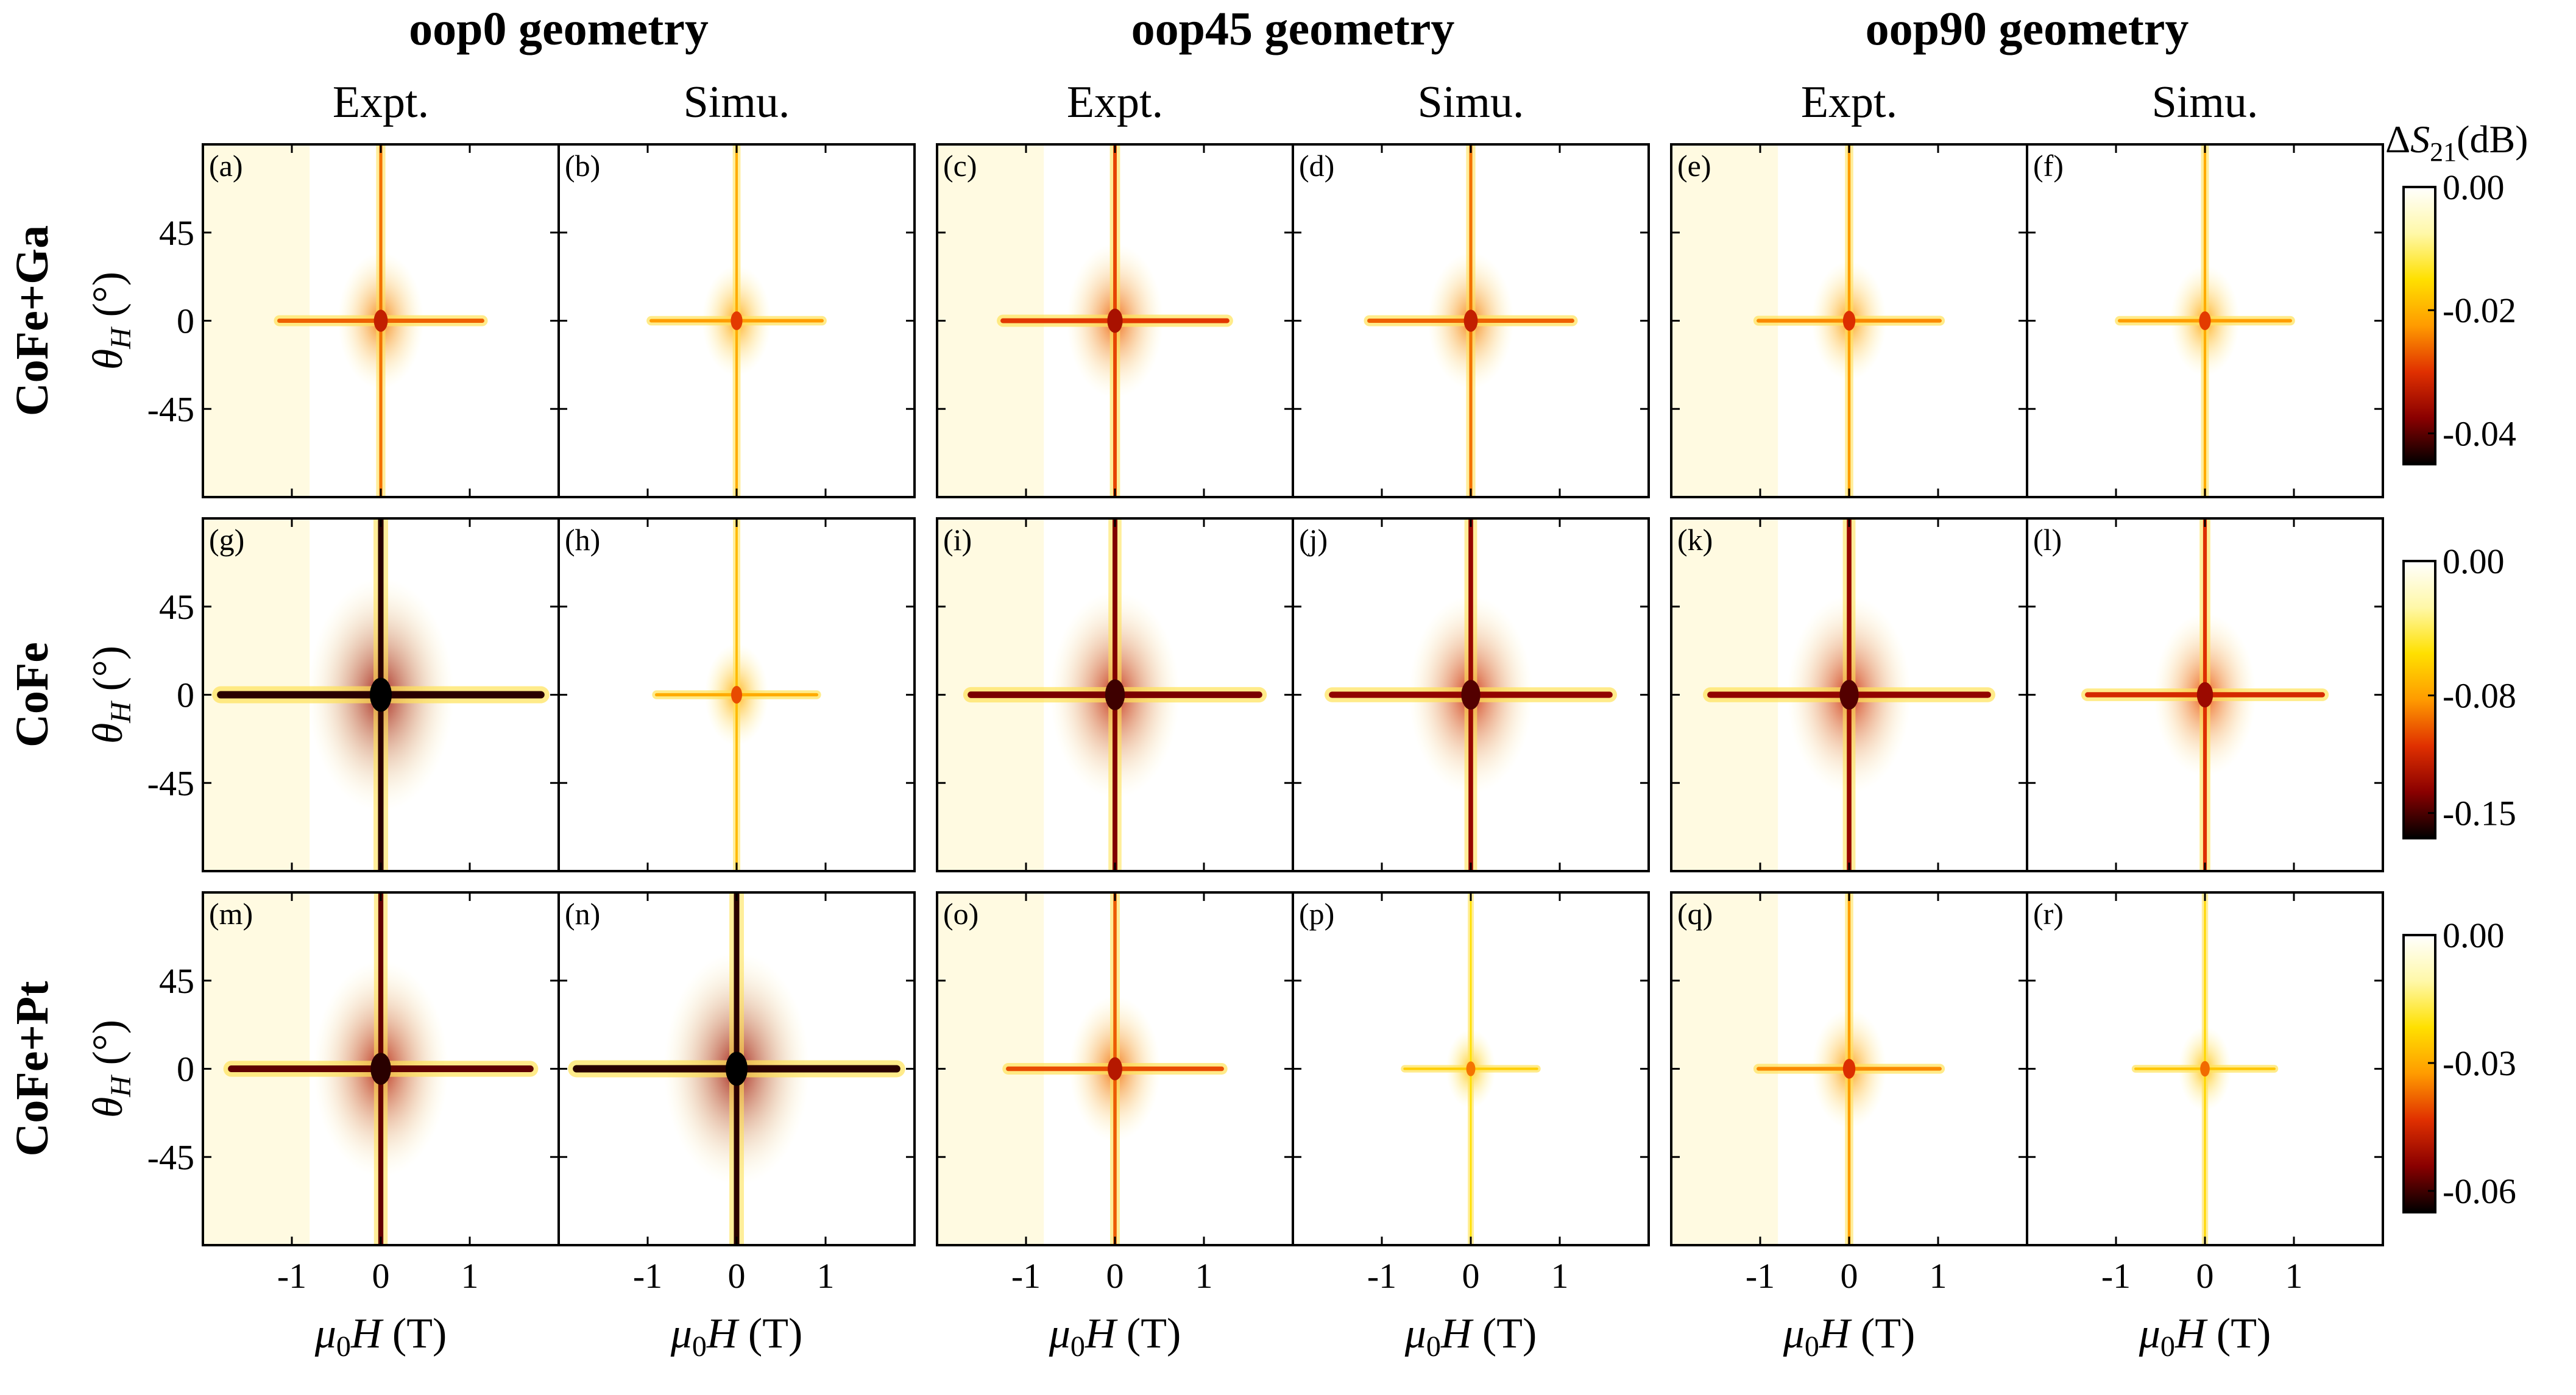 The width and height of the screenshot is (2576, 1395). I want to click on panel-label: (b), so click(582, 166).